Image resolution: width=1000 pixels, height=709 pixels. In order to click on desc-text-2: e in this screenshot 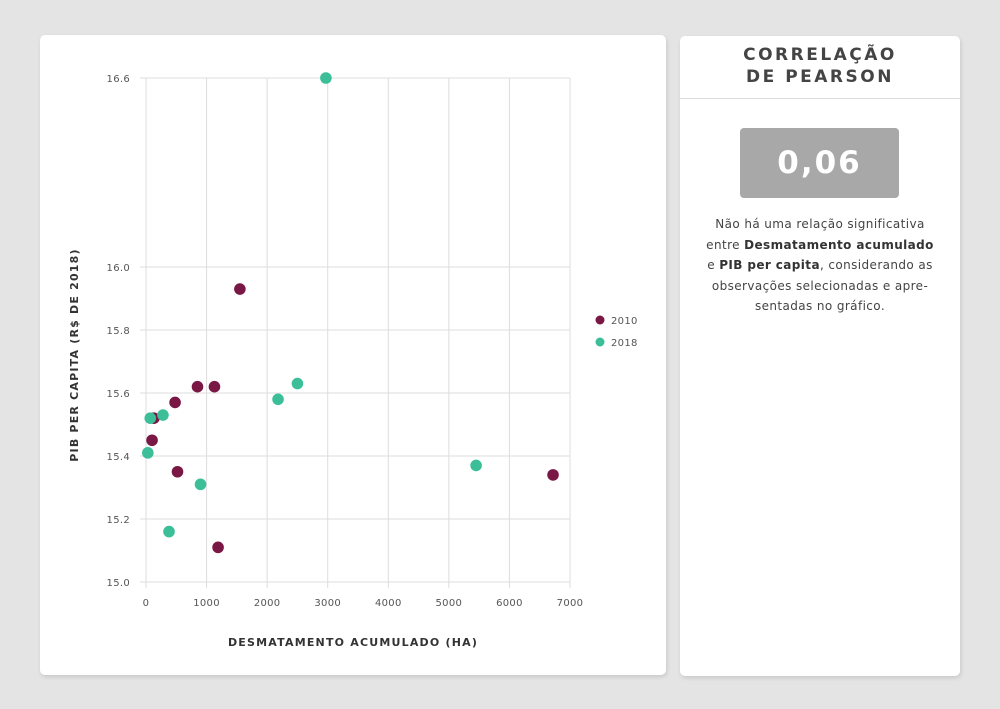, I will do `click(713, 265)`.